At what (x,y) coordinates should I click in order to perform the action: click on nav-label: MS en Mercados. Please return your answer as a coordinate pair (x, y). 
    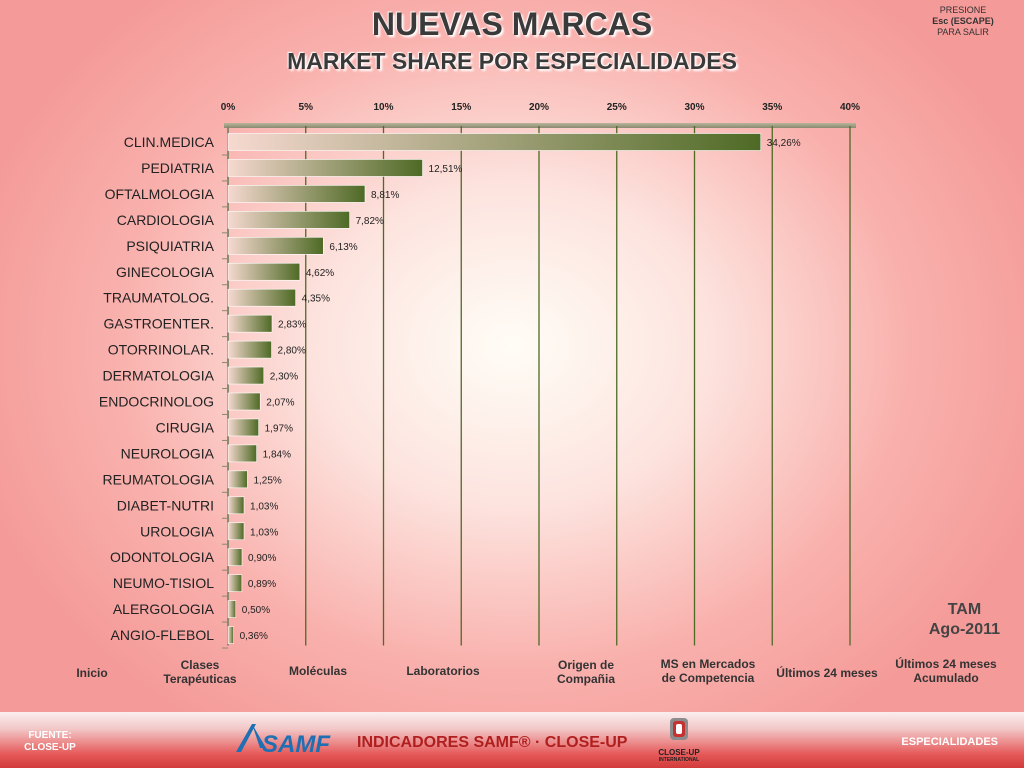
    Looking at the image, I should click on (708, 664).